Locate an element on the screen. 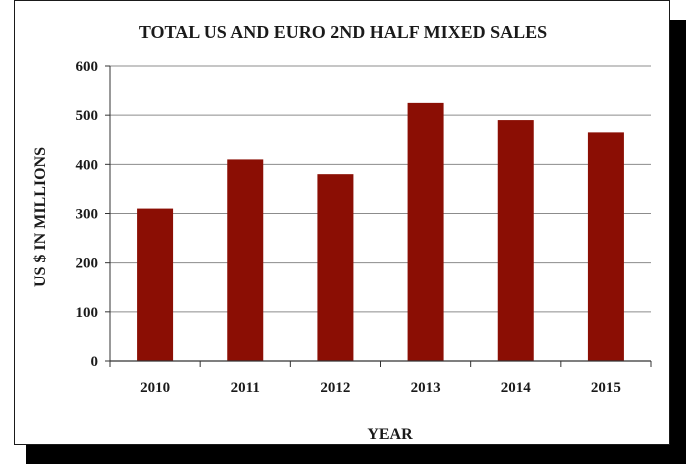  y-tick-label: 300 is located at coordinates (87, 215).